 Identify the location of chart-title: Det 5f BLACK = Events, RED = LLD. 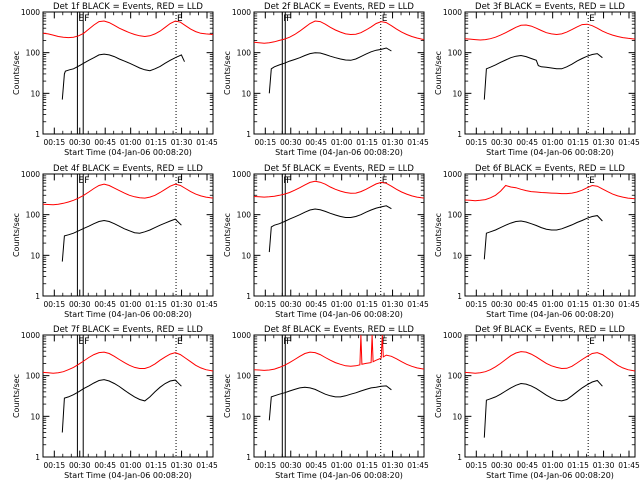
(339, 169).